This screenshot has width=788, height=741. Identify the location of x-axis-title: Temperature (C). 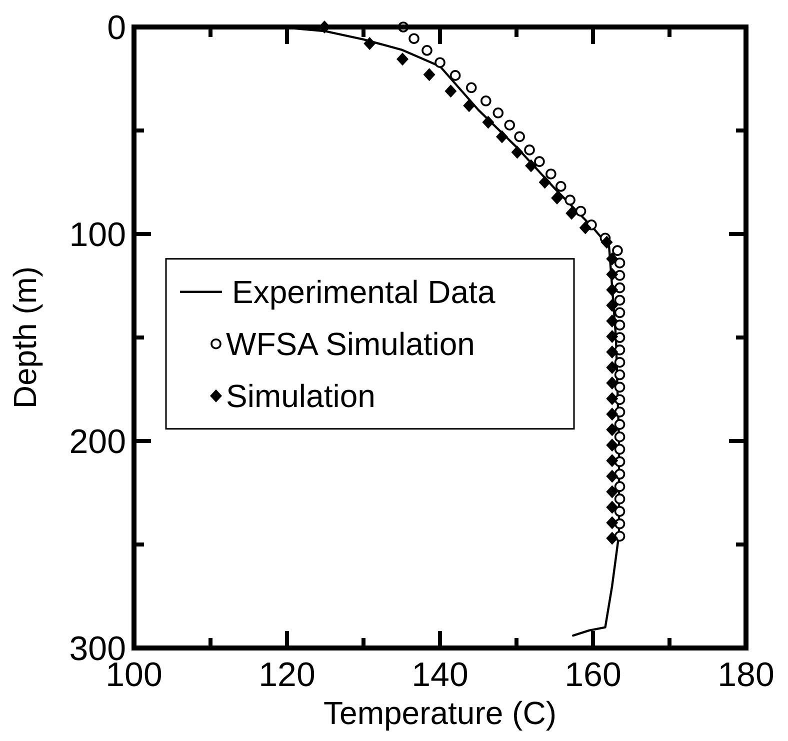
(440, 713).